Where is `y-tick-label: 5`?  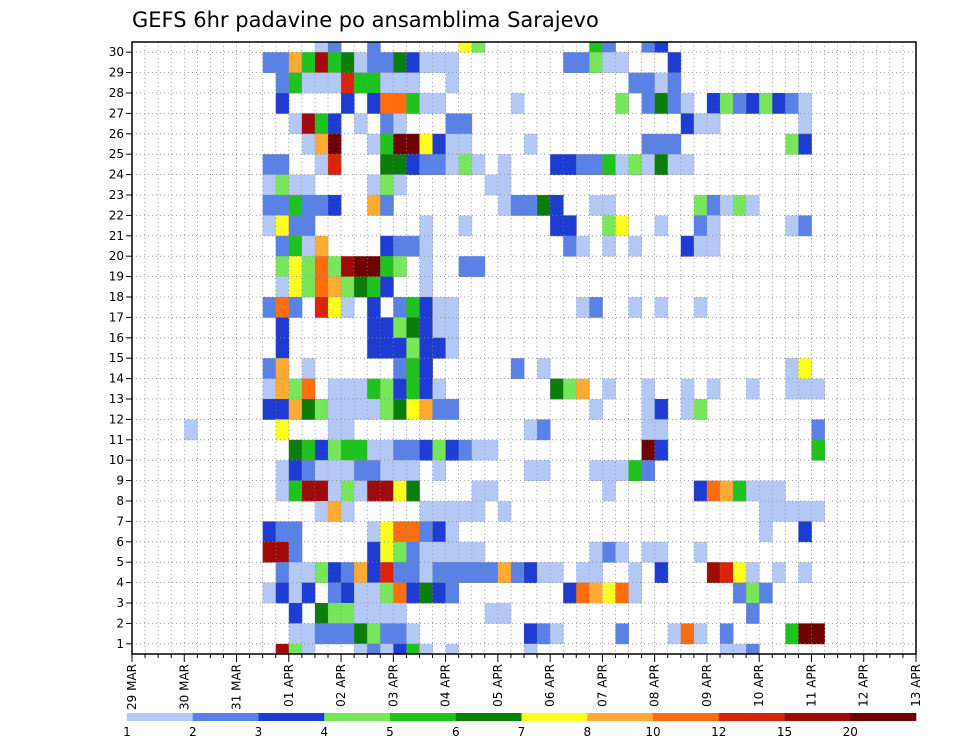 y-tick-label: 5 is located at coordinates (120, 562).